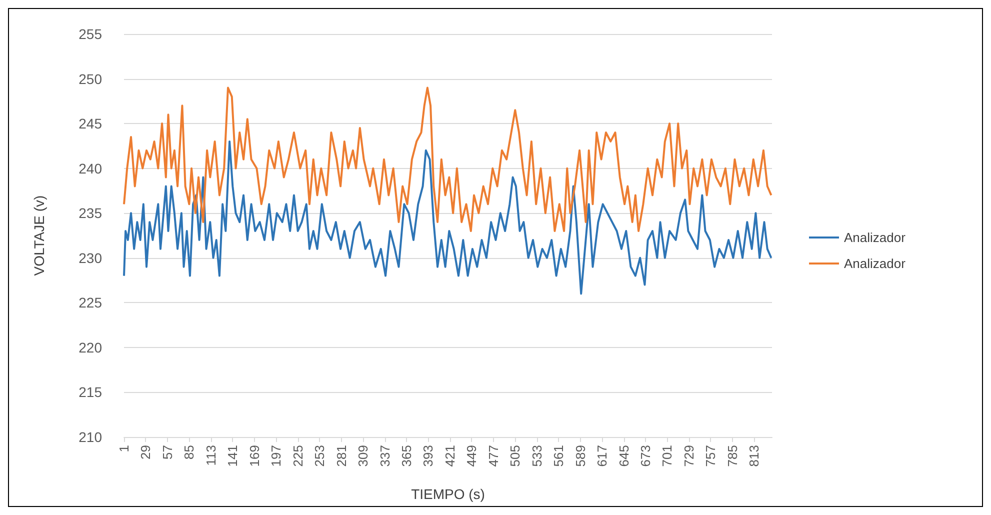  I want to click on y-tick-label: 245, so click(90, 124).